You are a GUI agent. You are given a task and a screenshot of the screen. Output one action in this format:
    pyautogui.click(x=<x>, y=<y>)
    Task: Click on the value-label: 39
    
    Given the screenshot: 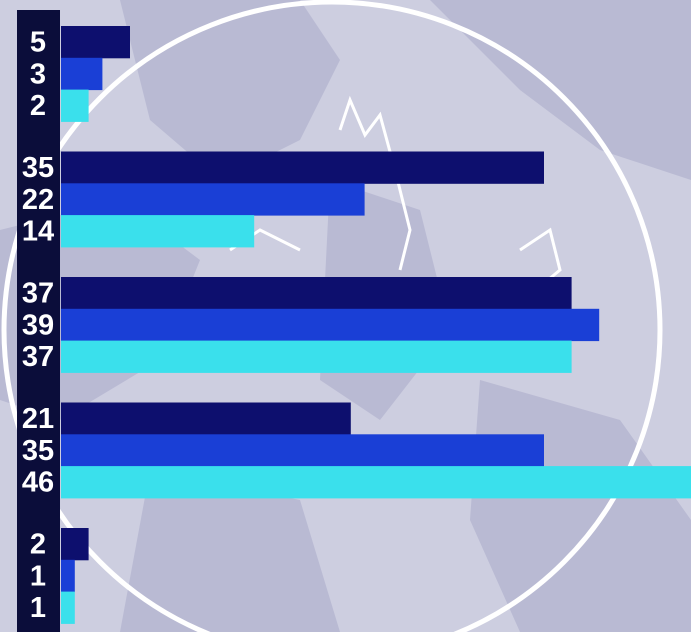 What is the action you would take?
    pyautogui.click(x=38, y=325)
    